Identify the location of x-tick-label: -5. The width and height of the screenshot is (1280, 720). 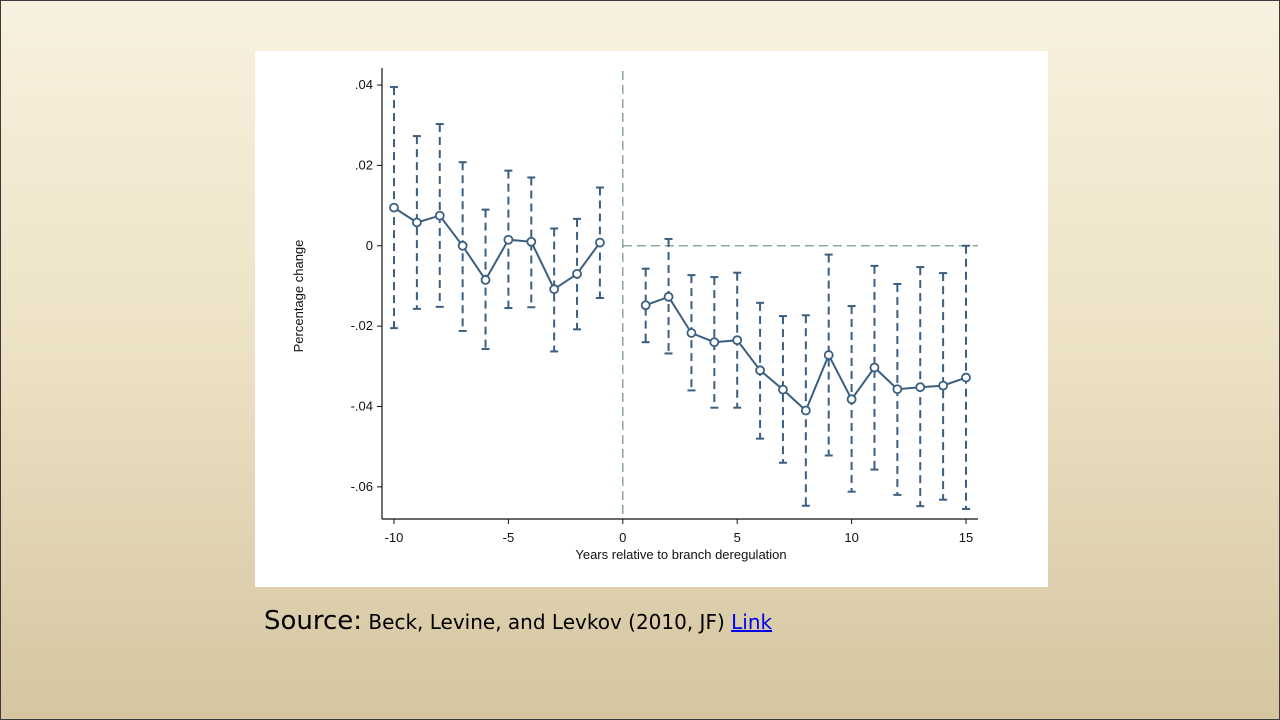
(509, 537).